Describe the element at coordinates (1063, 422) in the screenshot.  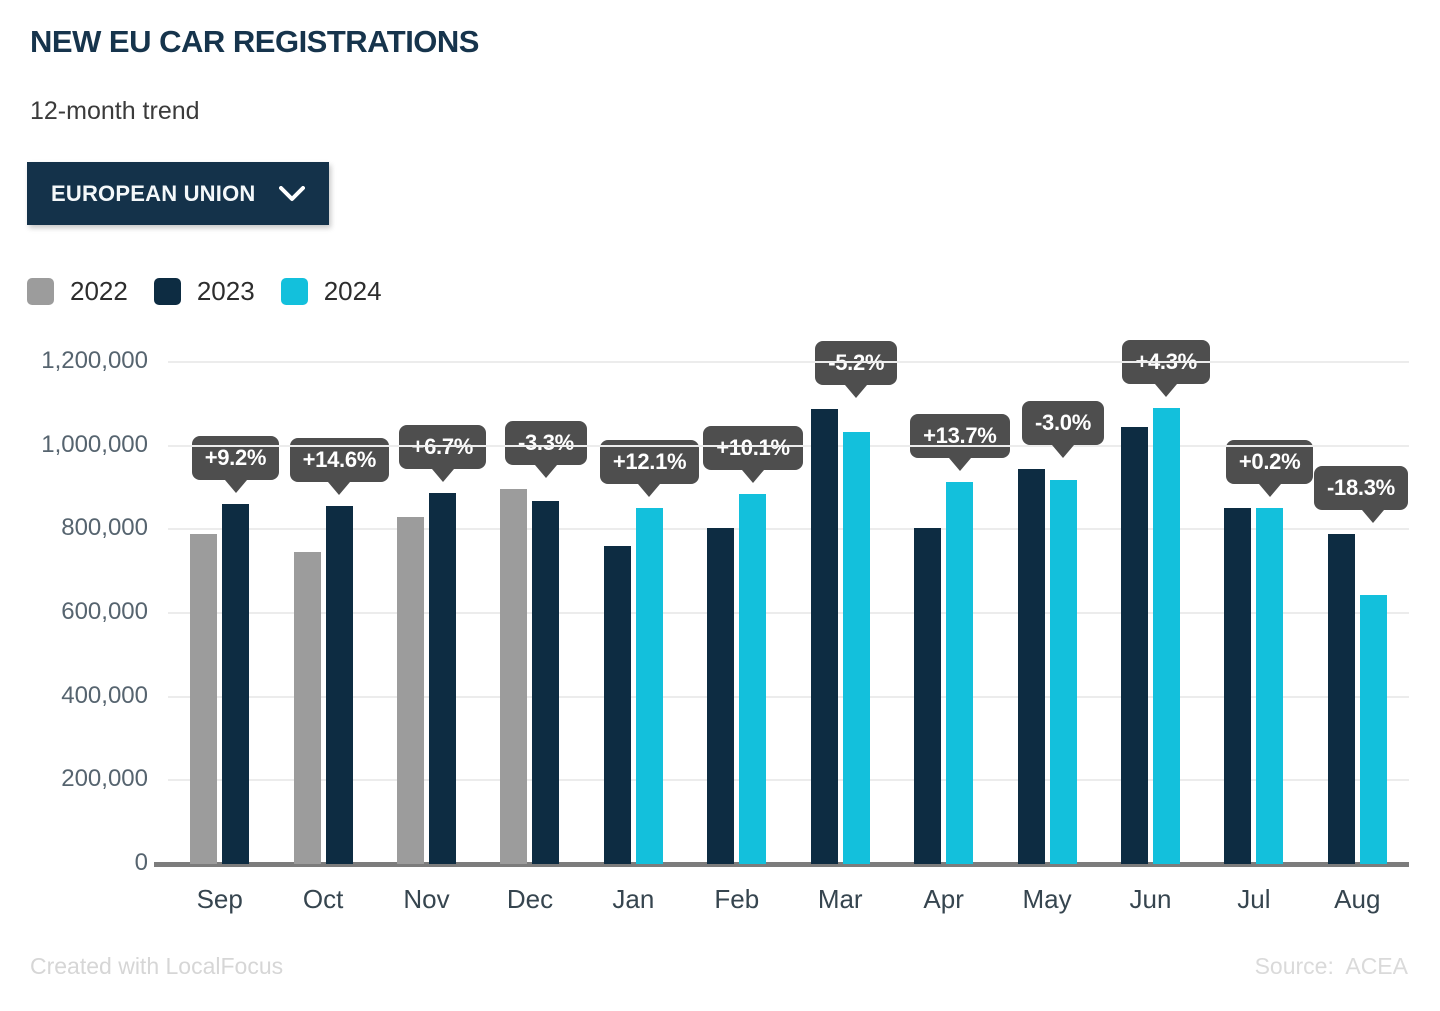
I see `pct-badge-may: -3.0%` at that location.